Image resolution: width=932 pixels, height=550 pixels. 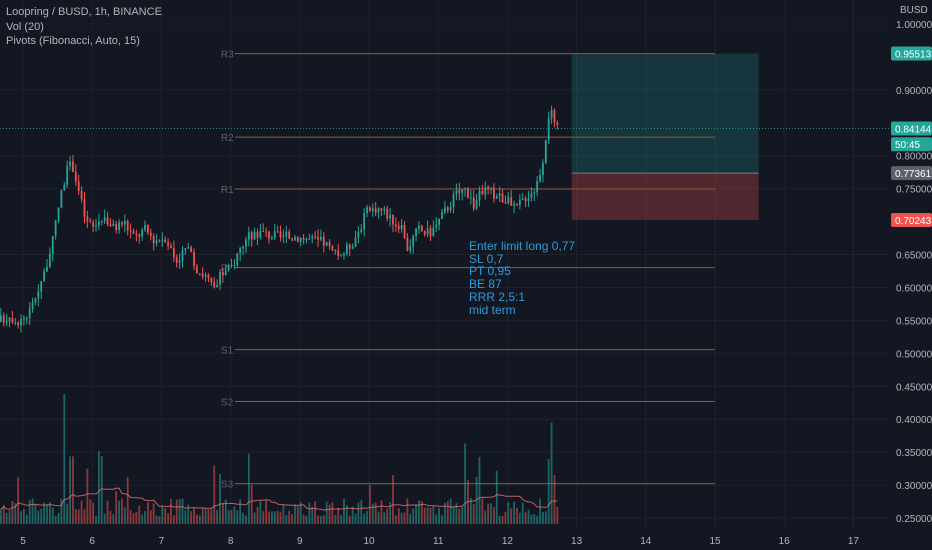 What do you see at coordinates (162, 541) in the screenshot?
I see `x-tick-label: 7` at bounding box center [162, 541].